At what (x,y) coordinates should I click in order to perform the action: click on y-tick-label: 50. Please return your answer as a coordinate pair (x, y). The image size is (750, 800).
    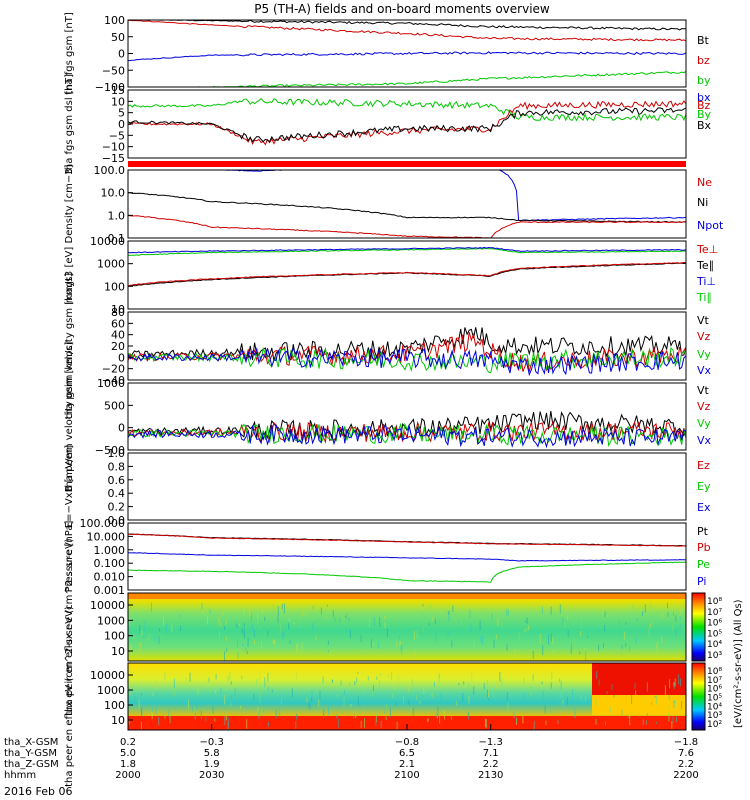
    Looking at the image, I should click on (118, 37).